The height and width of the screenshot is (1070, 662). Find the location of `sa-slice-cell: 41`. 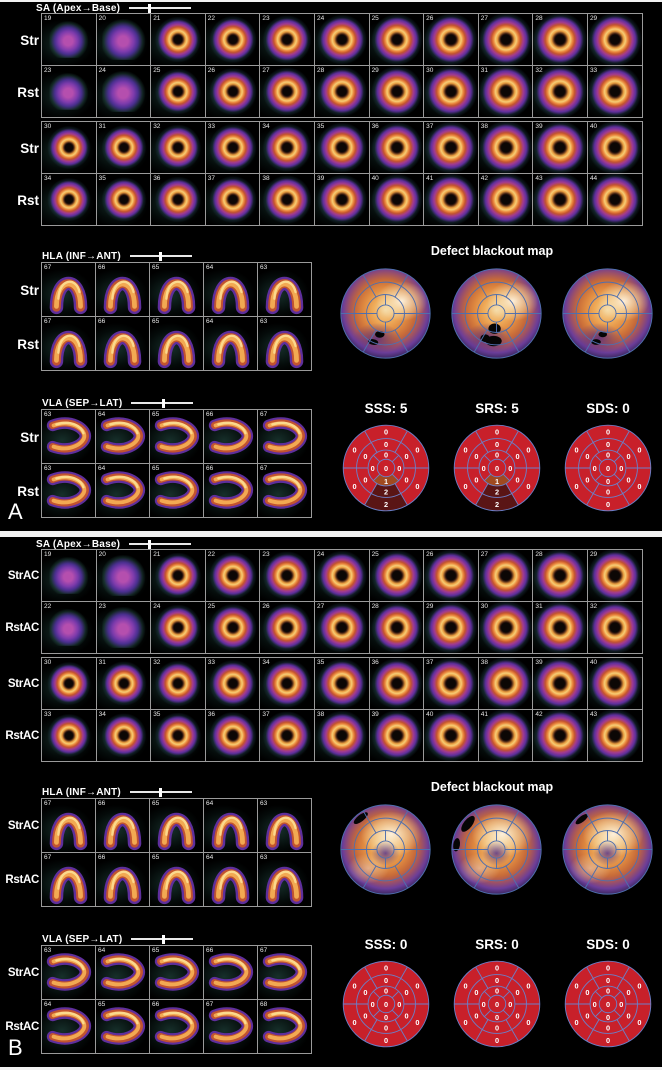

sa-slice-cell: 41 is located at coordinates (451, 199).